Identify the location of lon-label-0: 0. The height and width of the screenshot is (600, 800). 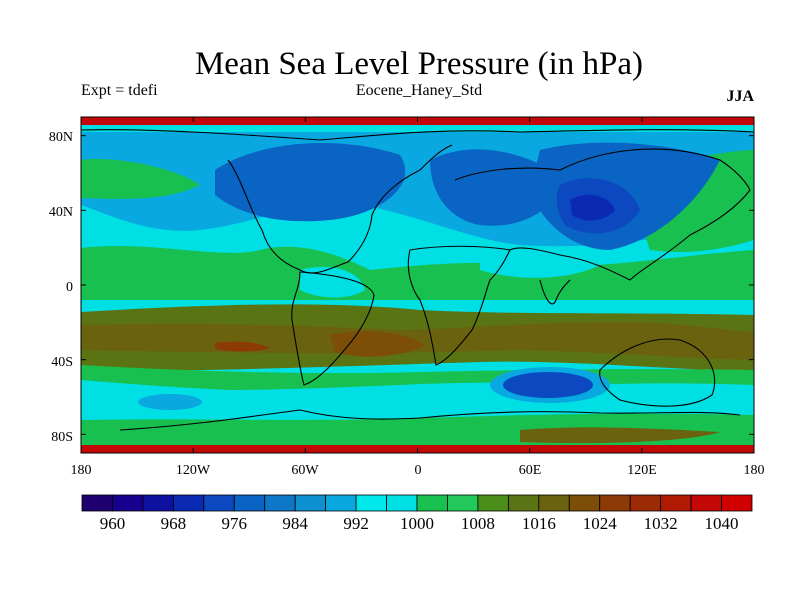
(418, 470).